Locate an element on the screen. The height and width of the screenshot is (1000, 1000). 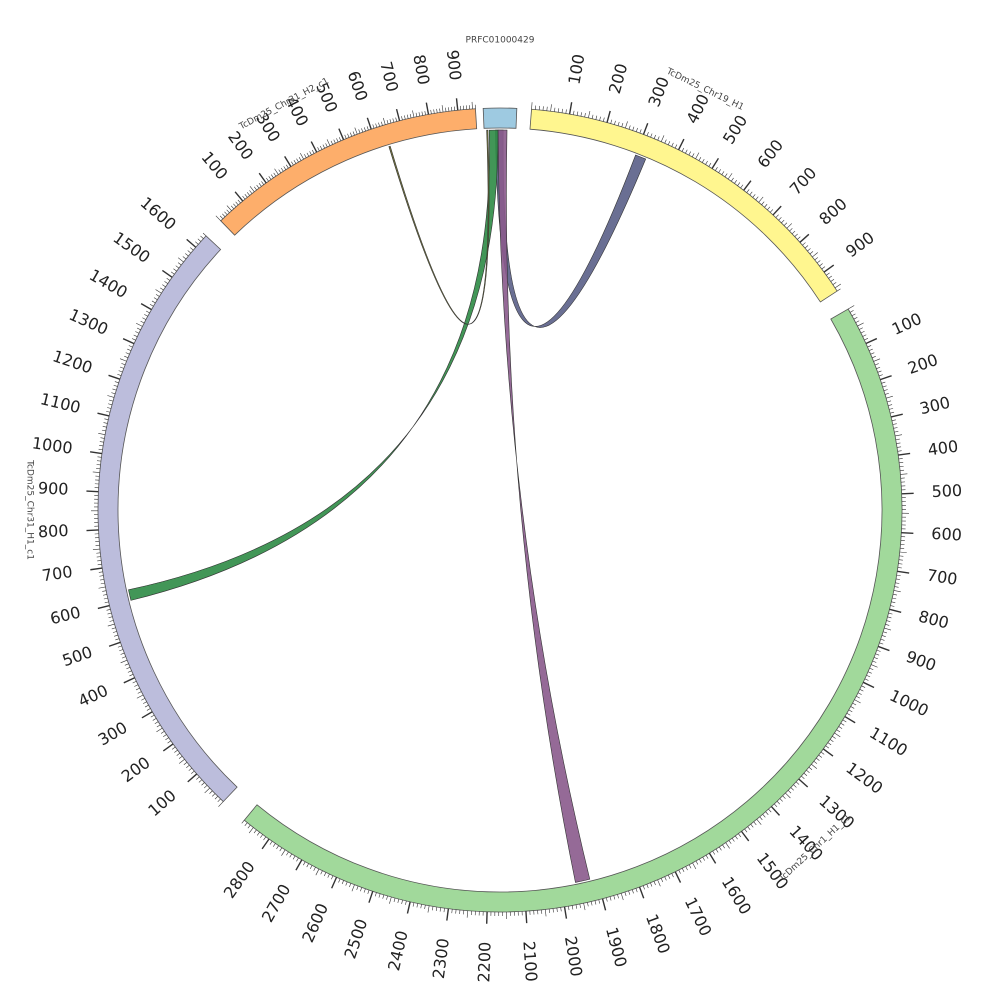
segment-name-prfc: PRFC01000429 is located at coordinates (500, 41).